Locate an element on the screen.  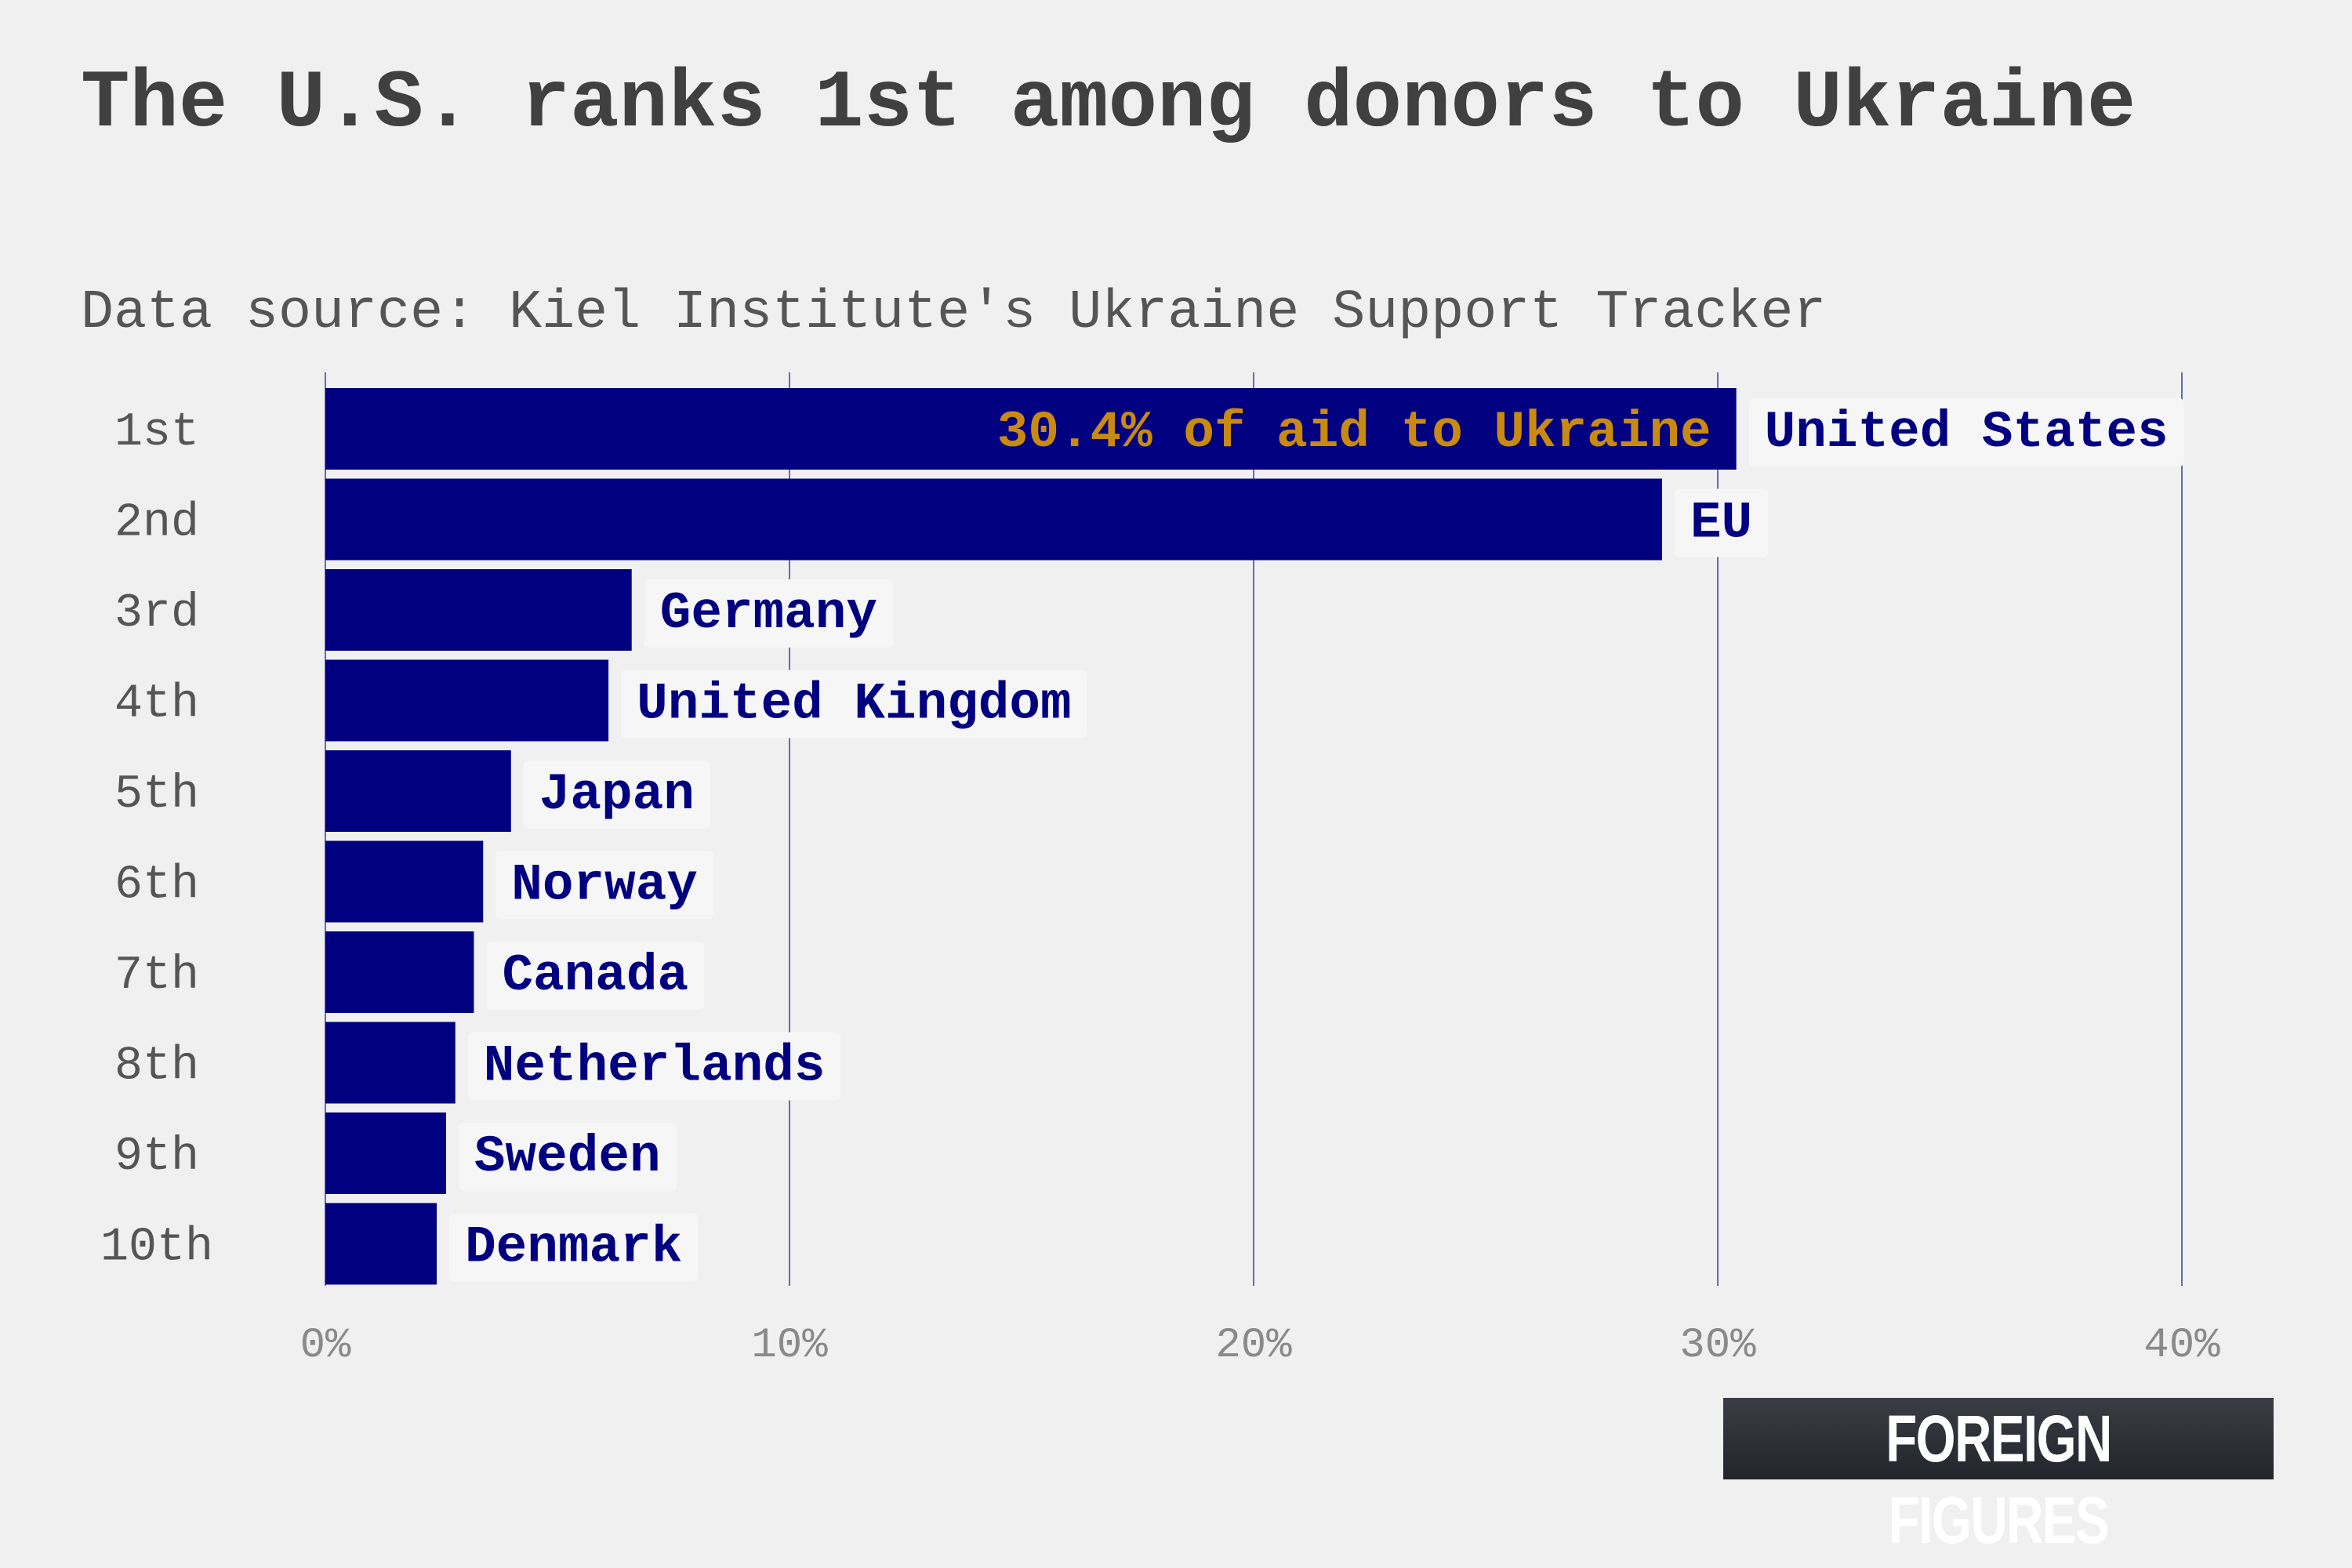
category-label: Germany is located at coordinates (768, 613).